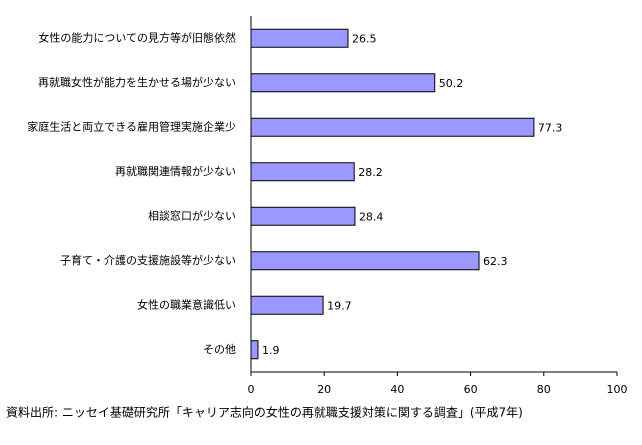 This screenshot has width=642, height=445. What do you see at coordinates (137, 37) in the screenshot?
I see `y-tick-label: 女性の能力についての見方等が旧態依然` at bounding box center [137, 37].